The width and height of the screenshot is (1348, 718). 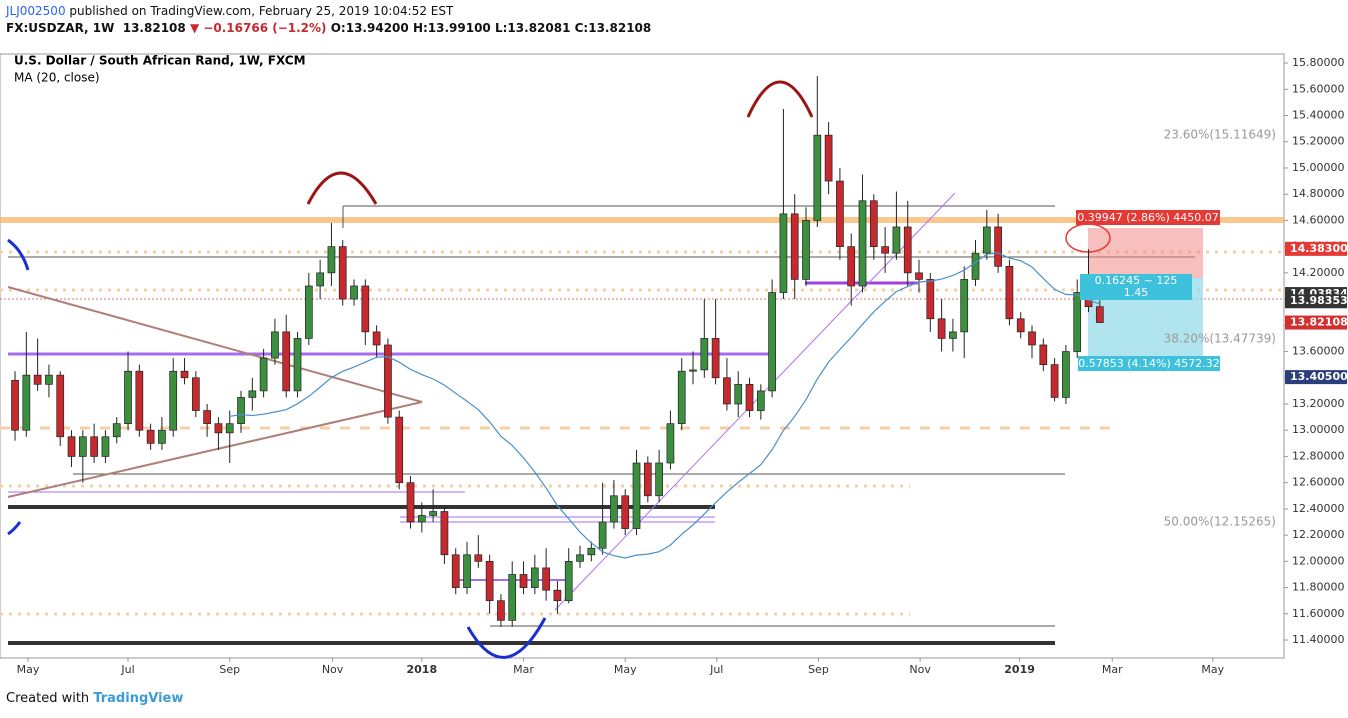 I want to click on indicator-label: MA (20, close), so click(x=57, y=78).